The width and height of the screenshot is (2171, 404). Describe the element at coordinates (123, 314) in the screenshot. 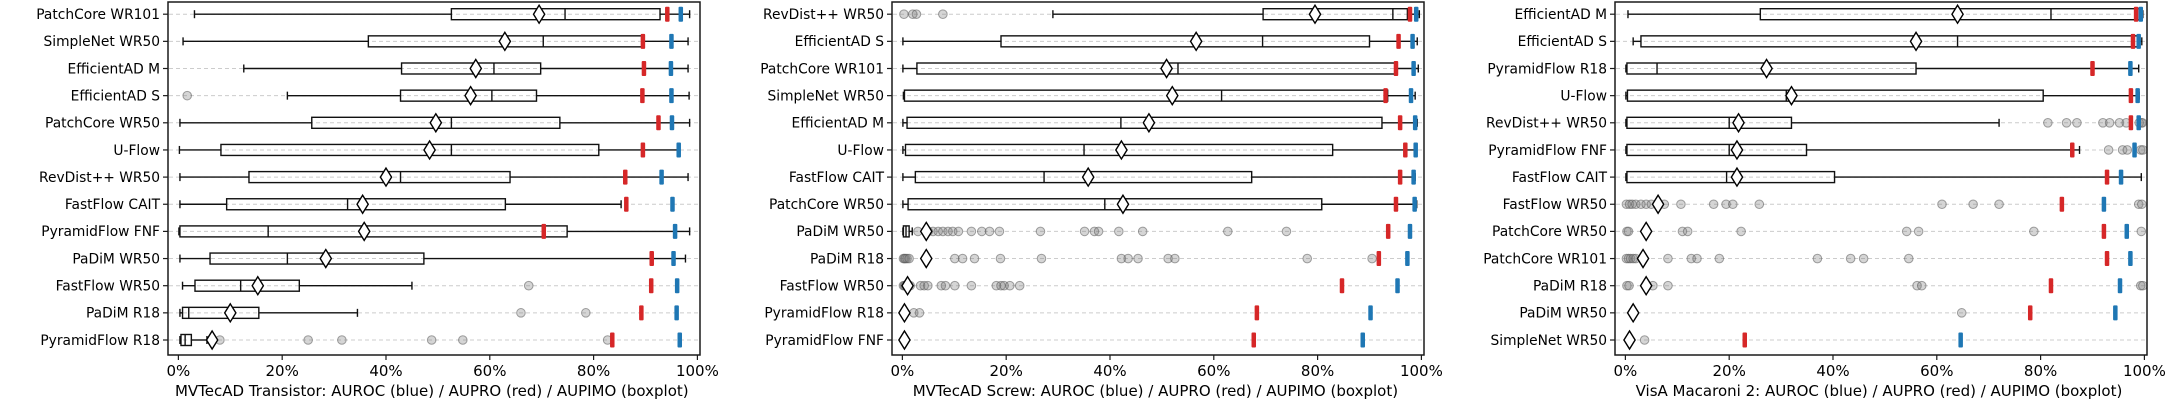

I see `y-axis-label: PaDiM R18` at that location.